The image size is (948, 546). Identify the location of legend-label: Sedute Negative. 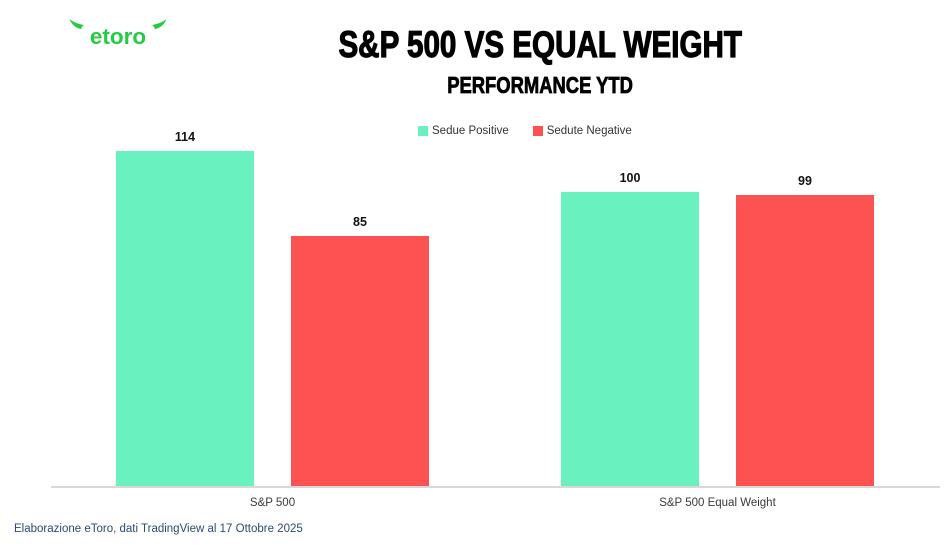
(589, 131).